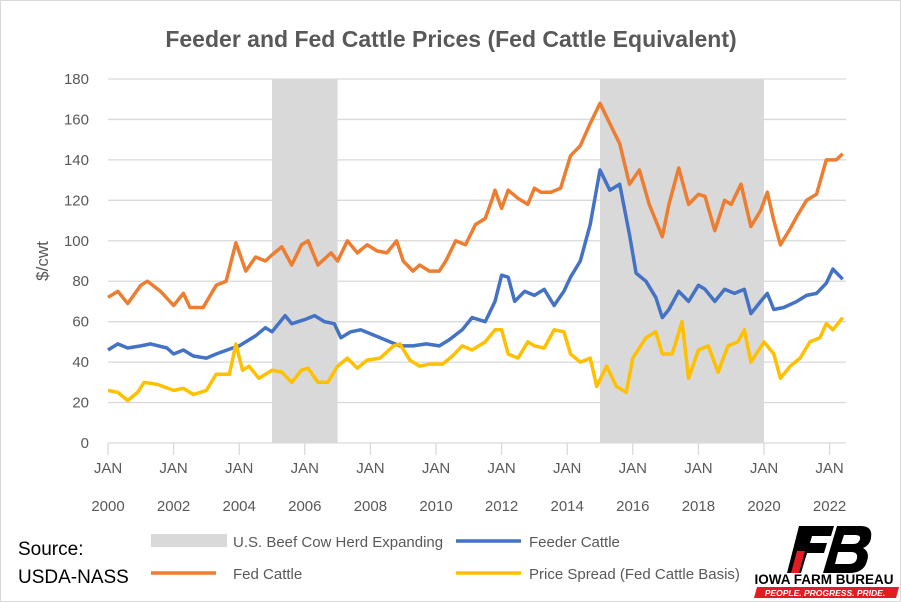 This screenshot has width=901, height=602. Describe the element at coordinates (370, 506) in the screenshot. I see `x-tick-year: 2008` at that location.